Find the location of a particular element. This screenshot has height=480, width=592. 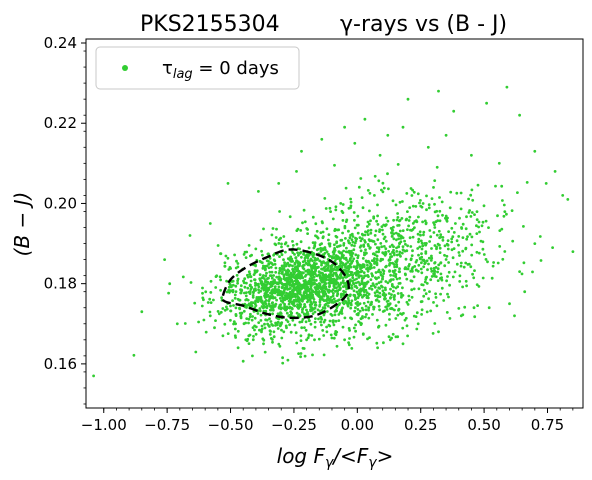

y-tick-label: 0.16 is located at coordinates (60, 364).